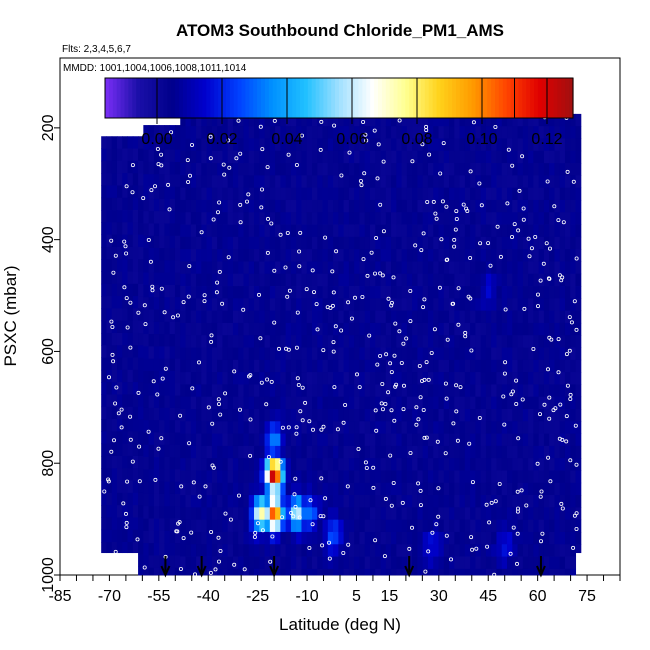  I want to click on colorbar-tick-label: 0.10, so click(481, 139).